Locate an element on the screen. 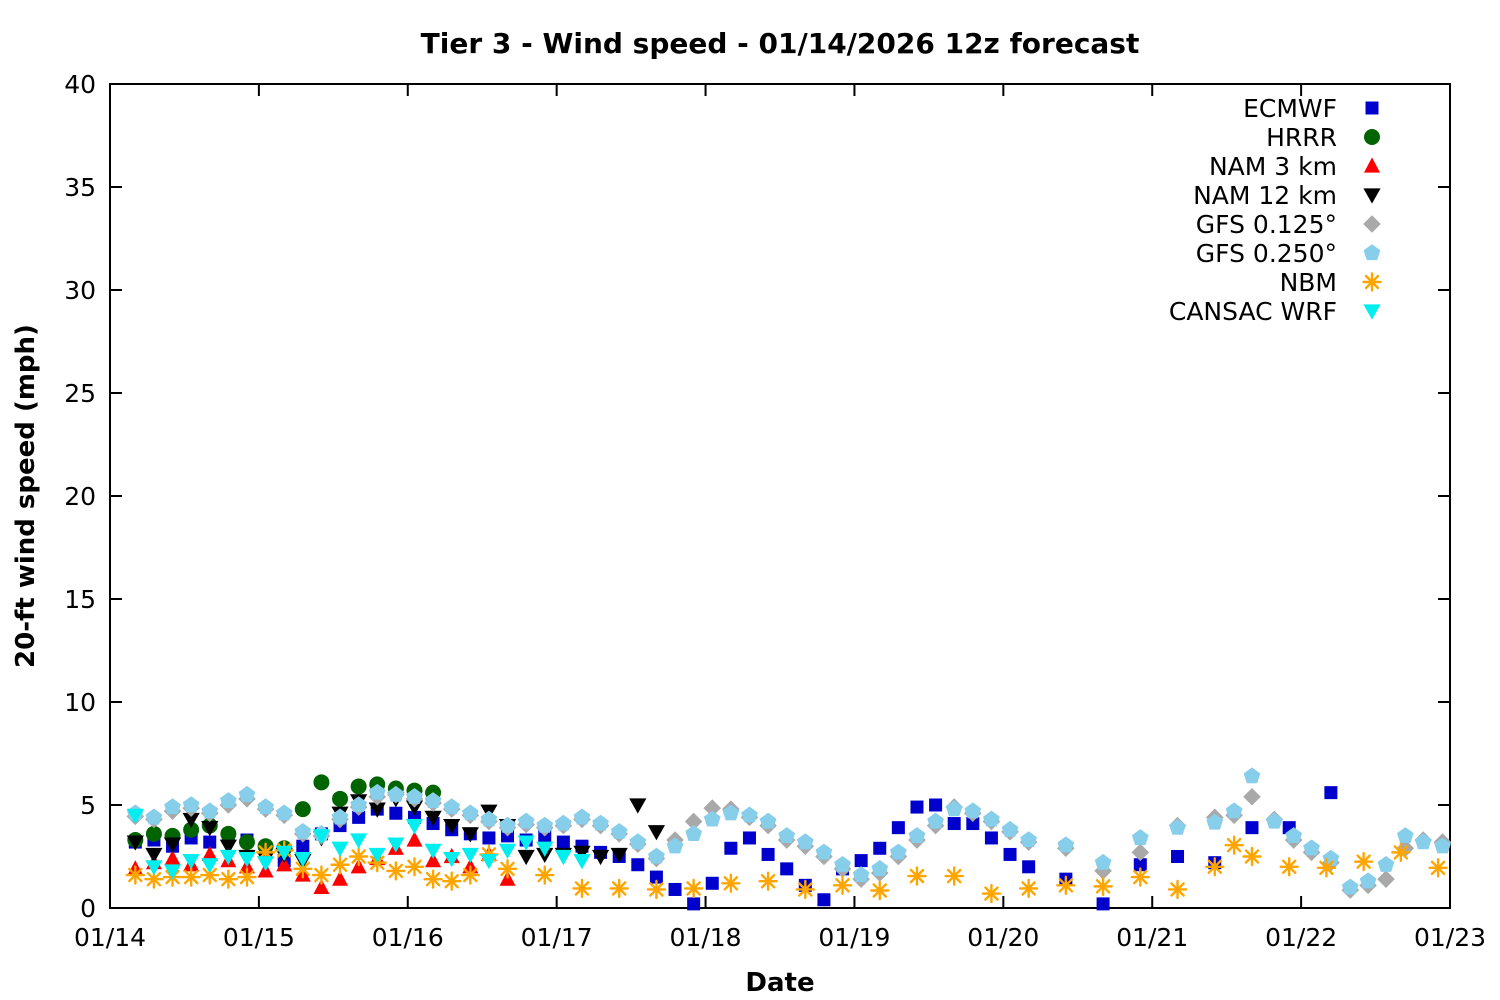 This screenshot has width=1500, height=1000. legend-label: GFS 0.250° is located at coordinates (1266, 253).